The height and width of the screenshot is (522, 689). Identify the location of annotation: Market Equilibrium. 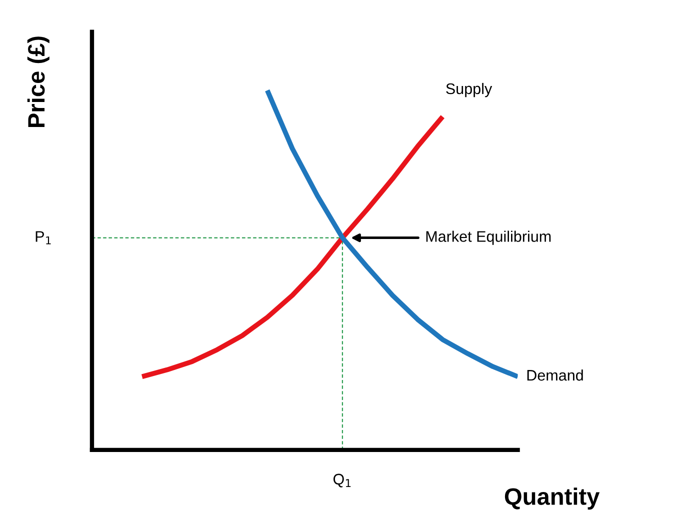
(488, 237).